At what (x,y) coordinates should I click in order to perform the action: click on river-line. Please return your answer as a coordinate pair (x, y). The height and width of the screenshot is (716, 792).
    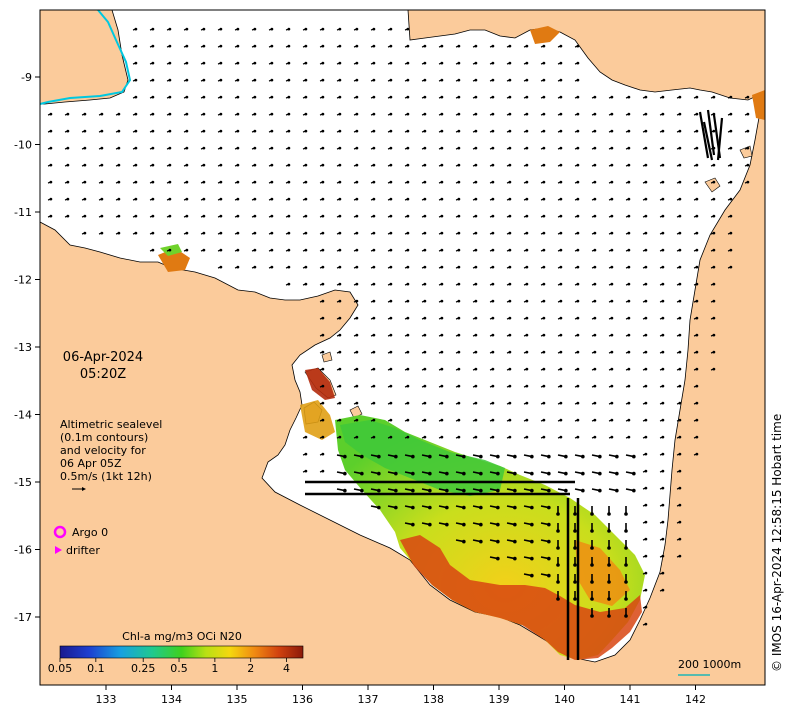
    Looking at the image, I should click on (85, 57).